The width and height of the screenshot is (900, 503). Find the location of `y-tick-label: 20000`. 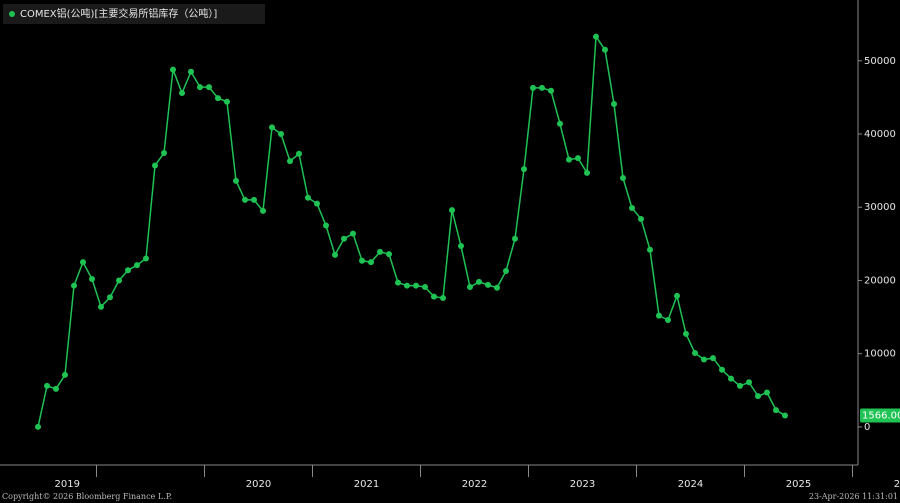

y-tick-label: 20000 is located at coordinates (880, 280).